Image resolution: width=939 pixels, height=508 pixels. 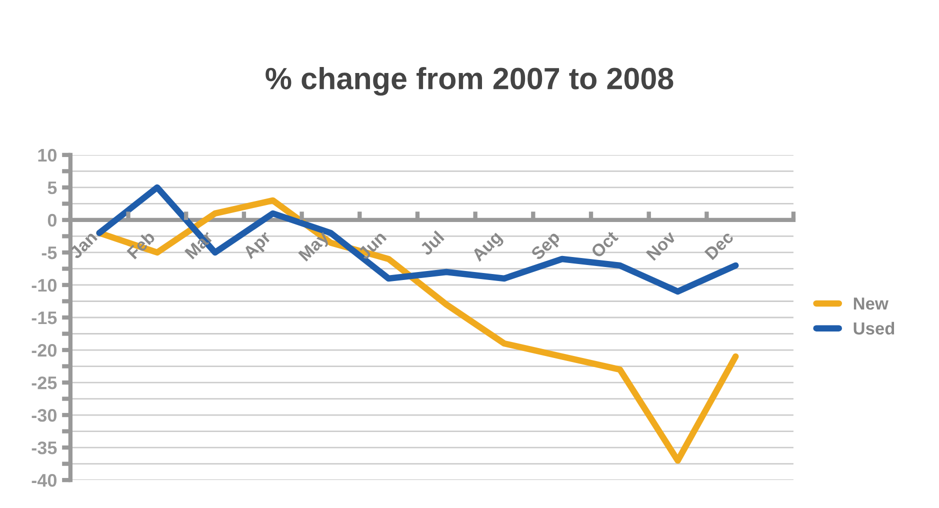 What do you see at coordinates (372, 245) in the screenshot?
I see `x-tick-label: Jun` at bounding box center [372, 245].